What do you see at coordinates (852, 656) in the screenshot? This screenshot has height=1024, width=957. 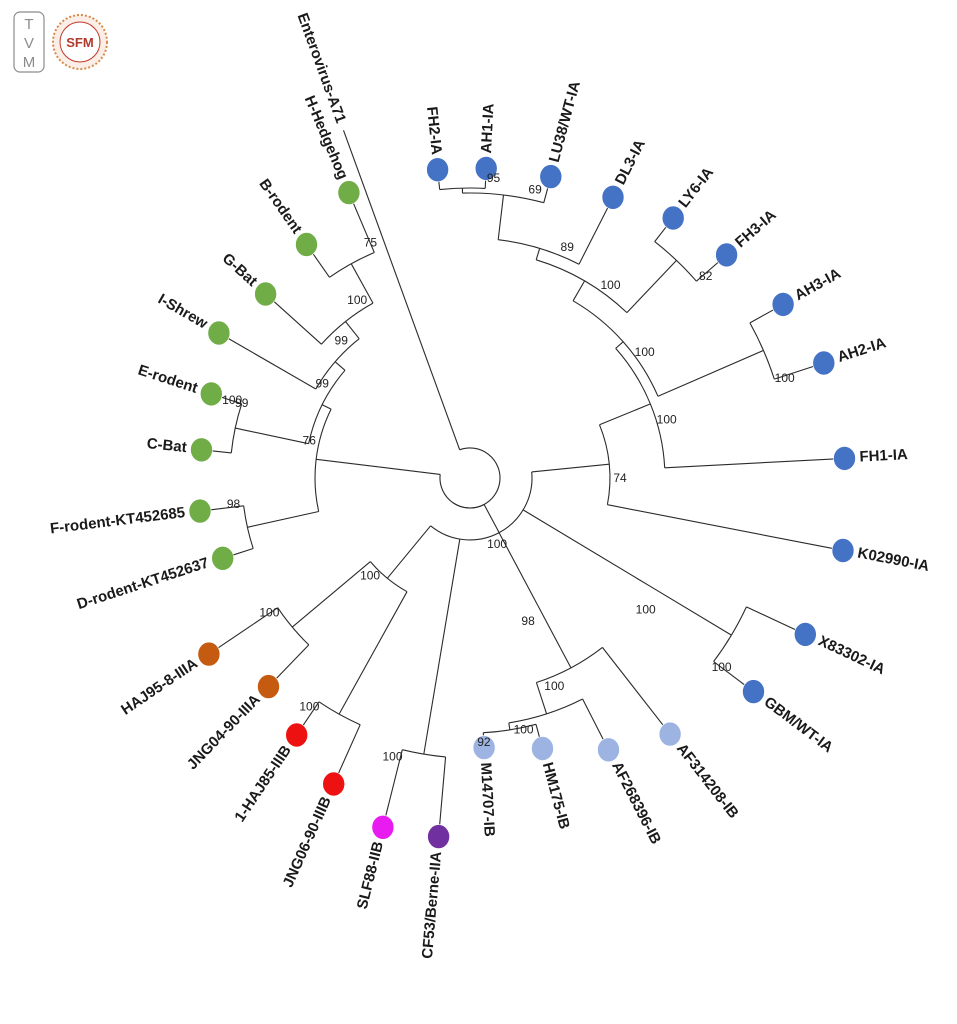 I see `leaf-label-x83302-ia: X83302-IA` at bounding box center [852, 656].